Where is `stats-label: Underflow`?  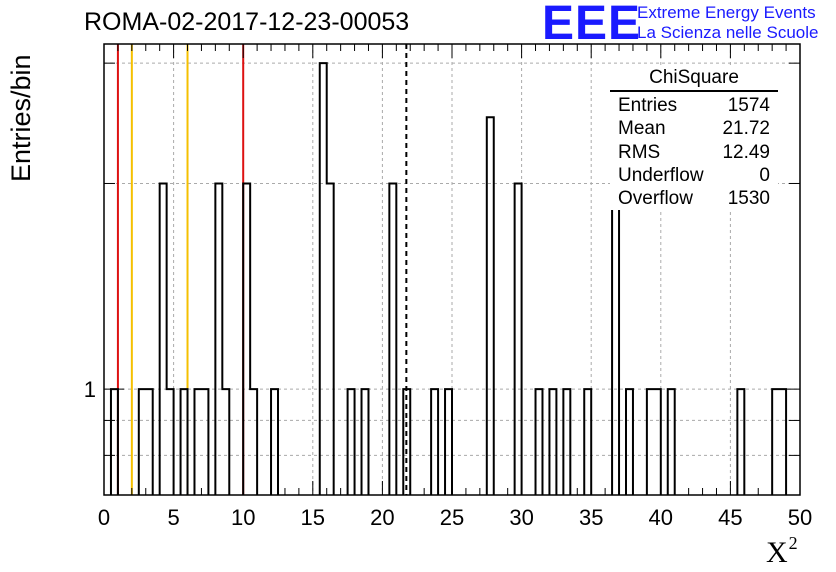 stats-label: Underflow is located at coordinates (661, 175).